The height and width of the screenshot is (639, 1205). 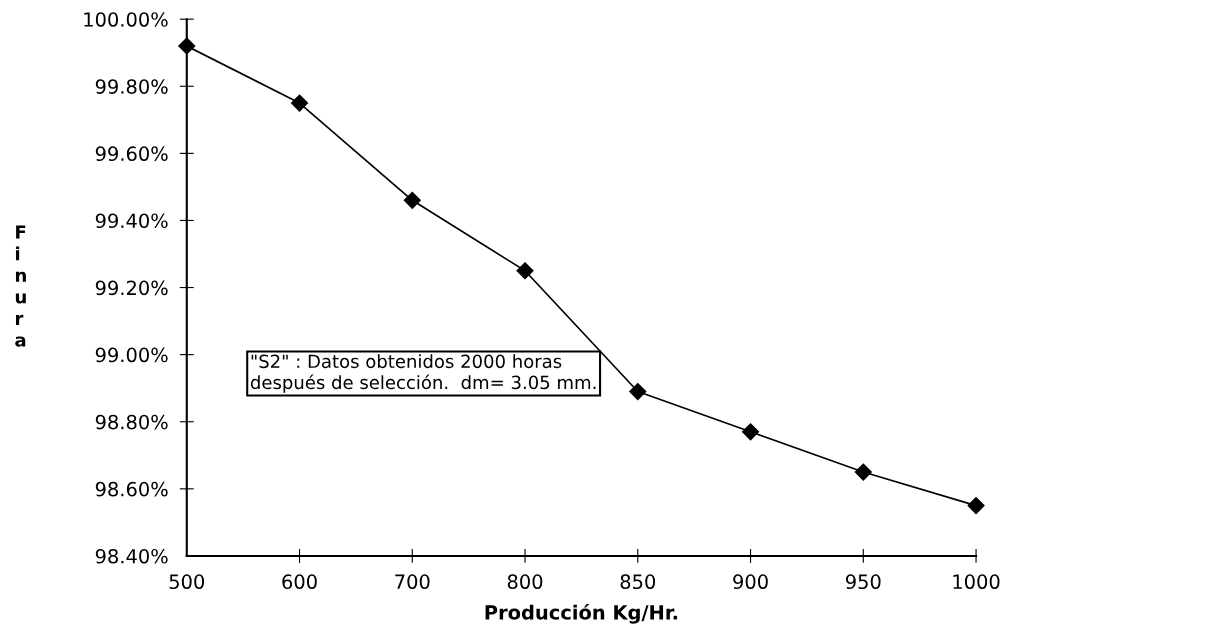 I want to click on y-tick-label: 98.40%, so click(x=131, y=556).